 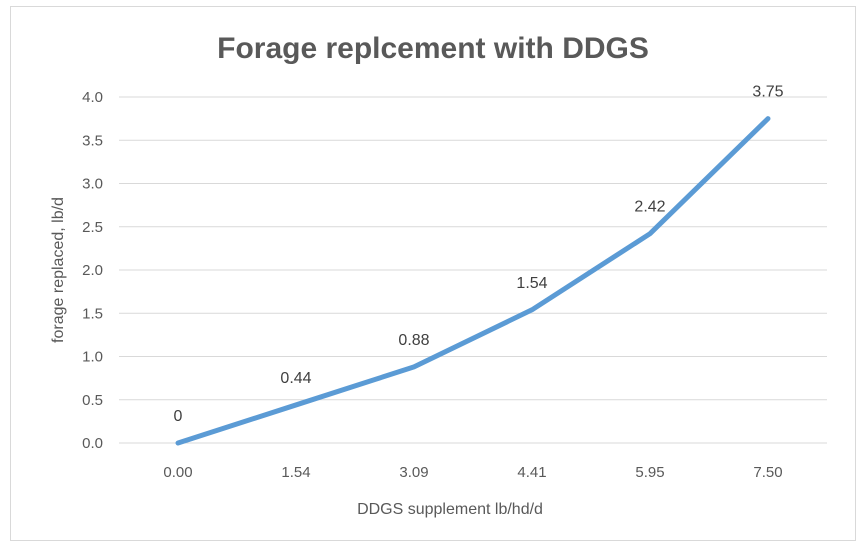 What do you see at coordinates (767, 472) in the screenshot?
I see `x-tick-label: 7.50` at bounding box center [767, 472].